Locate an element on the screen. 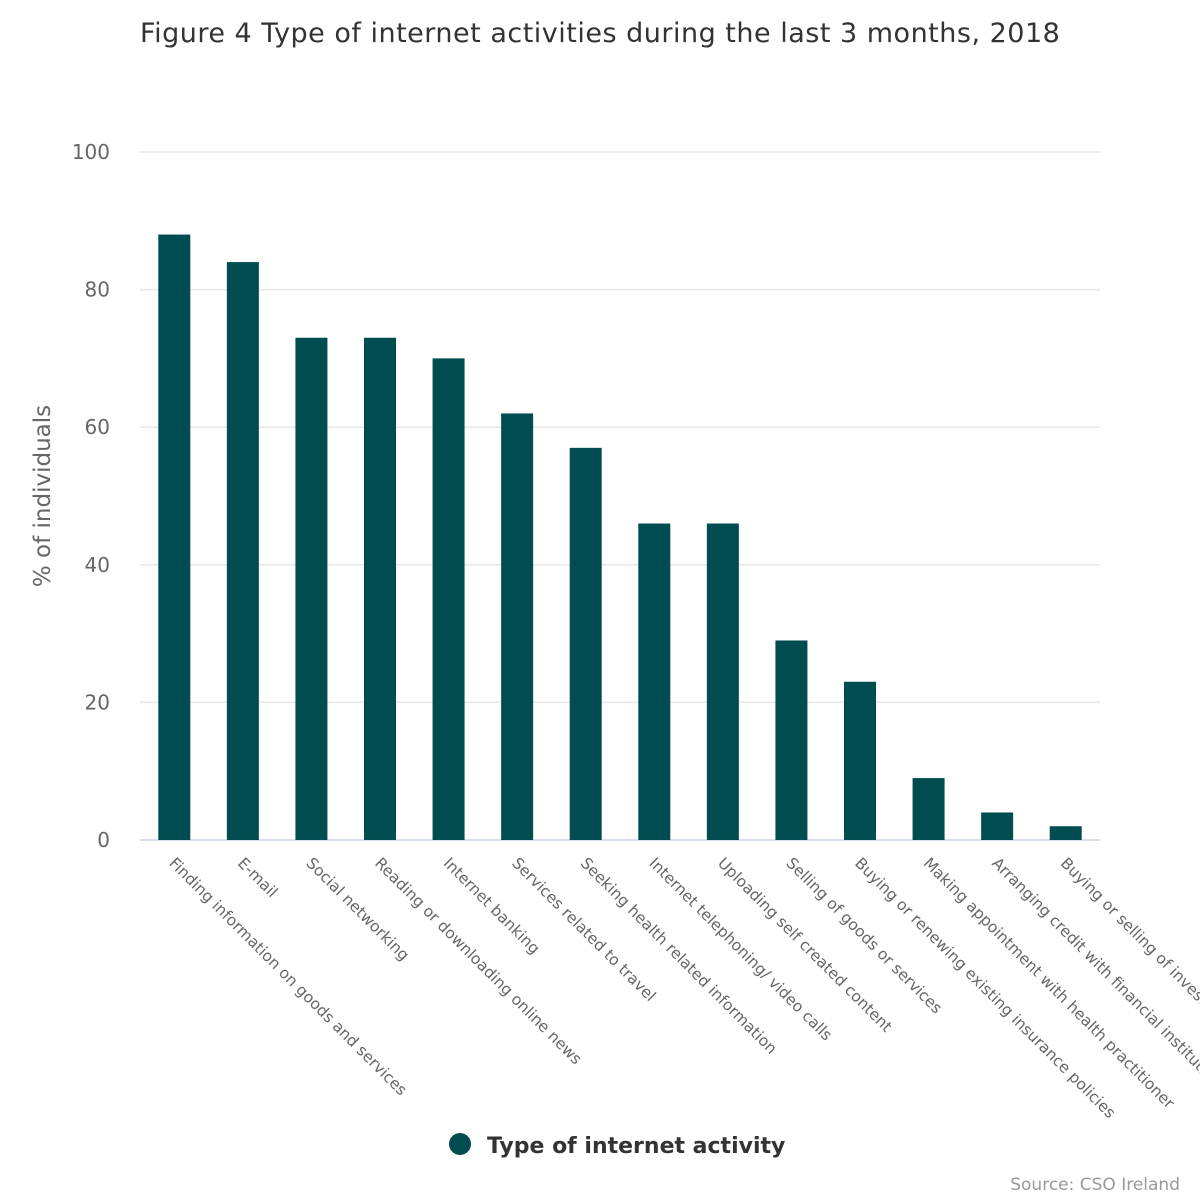  y-tick-label: 40 is located at coordinates (97, 565).